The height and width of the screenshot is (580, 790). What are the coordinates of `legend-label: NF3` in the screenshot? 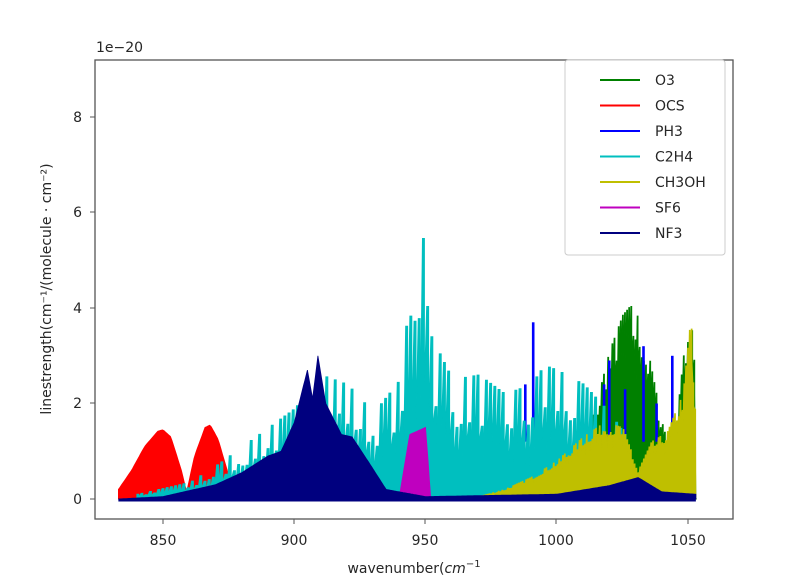 It's located at (668, 234).